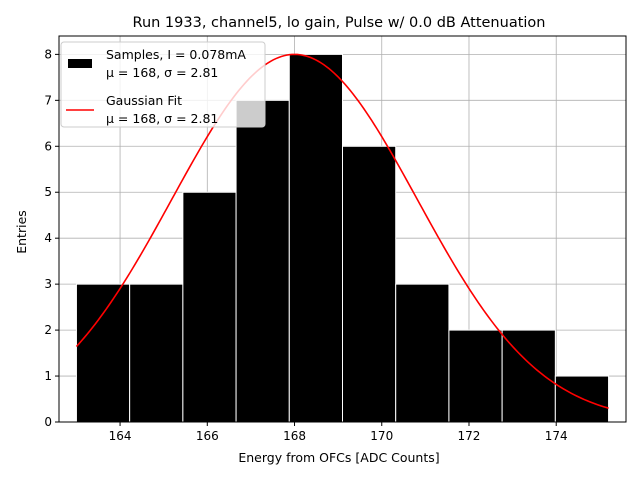  Describe the element at coordinates (48, 54) in the screenshot. I see `y-tick-label: 8` at that location.